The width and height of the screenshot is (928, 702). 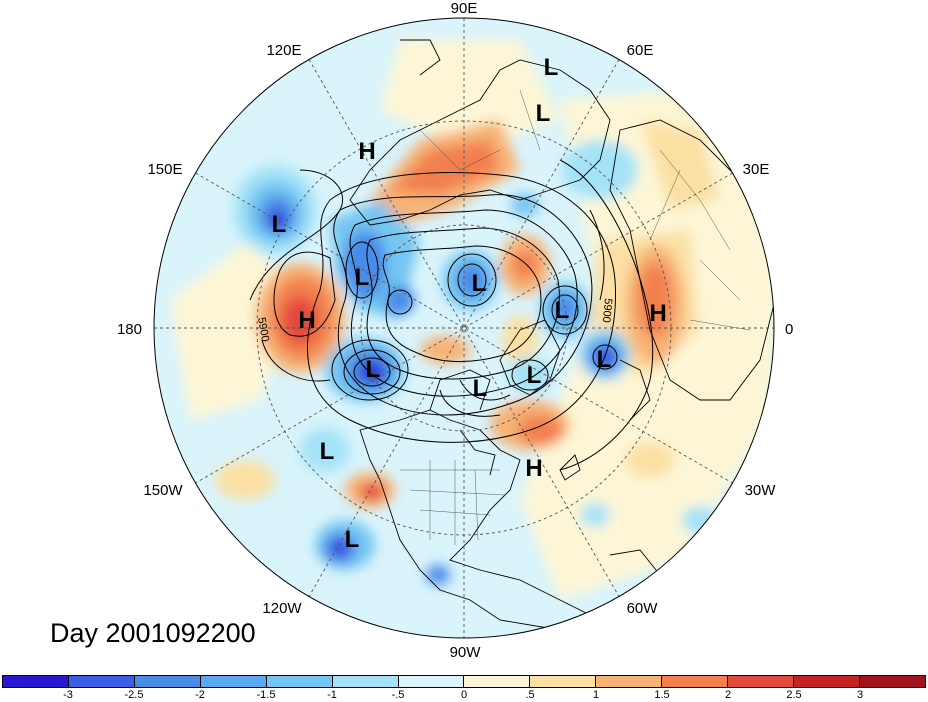 I want to click on lon-label-150e: 150E, so click(x=164, y=169).